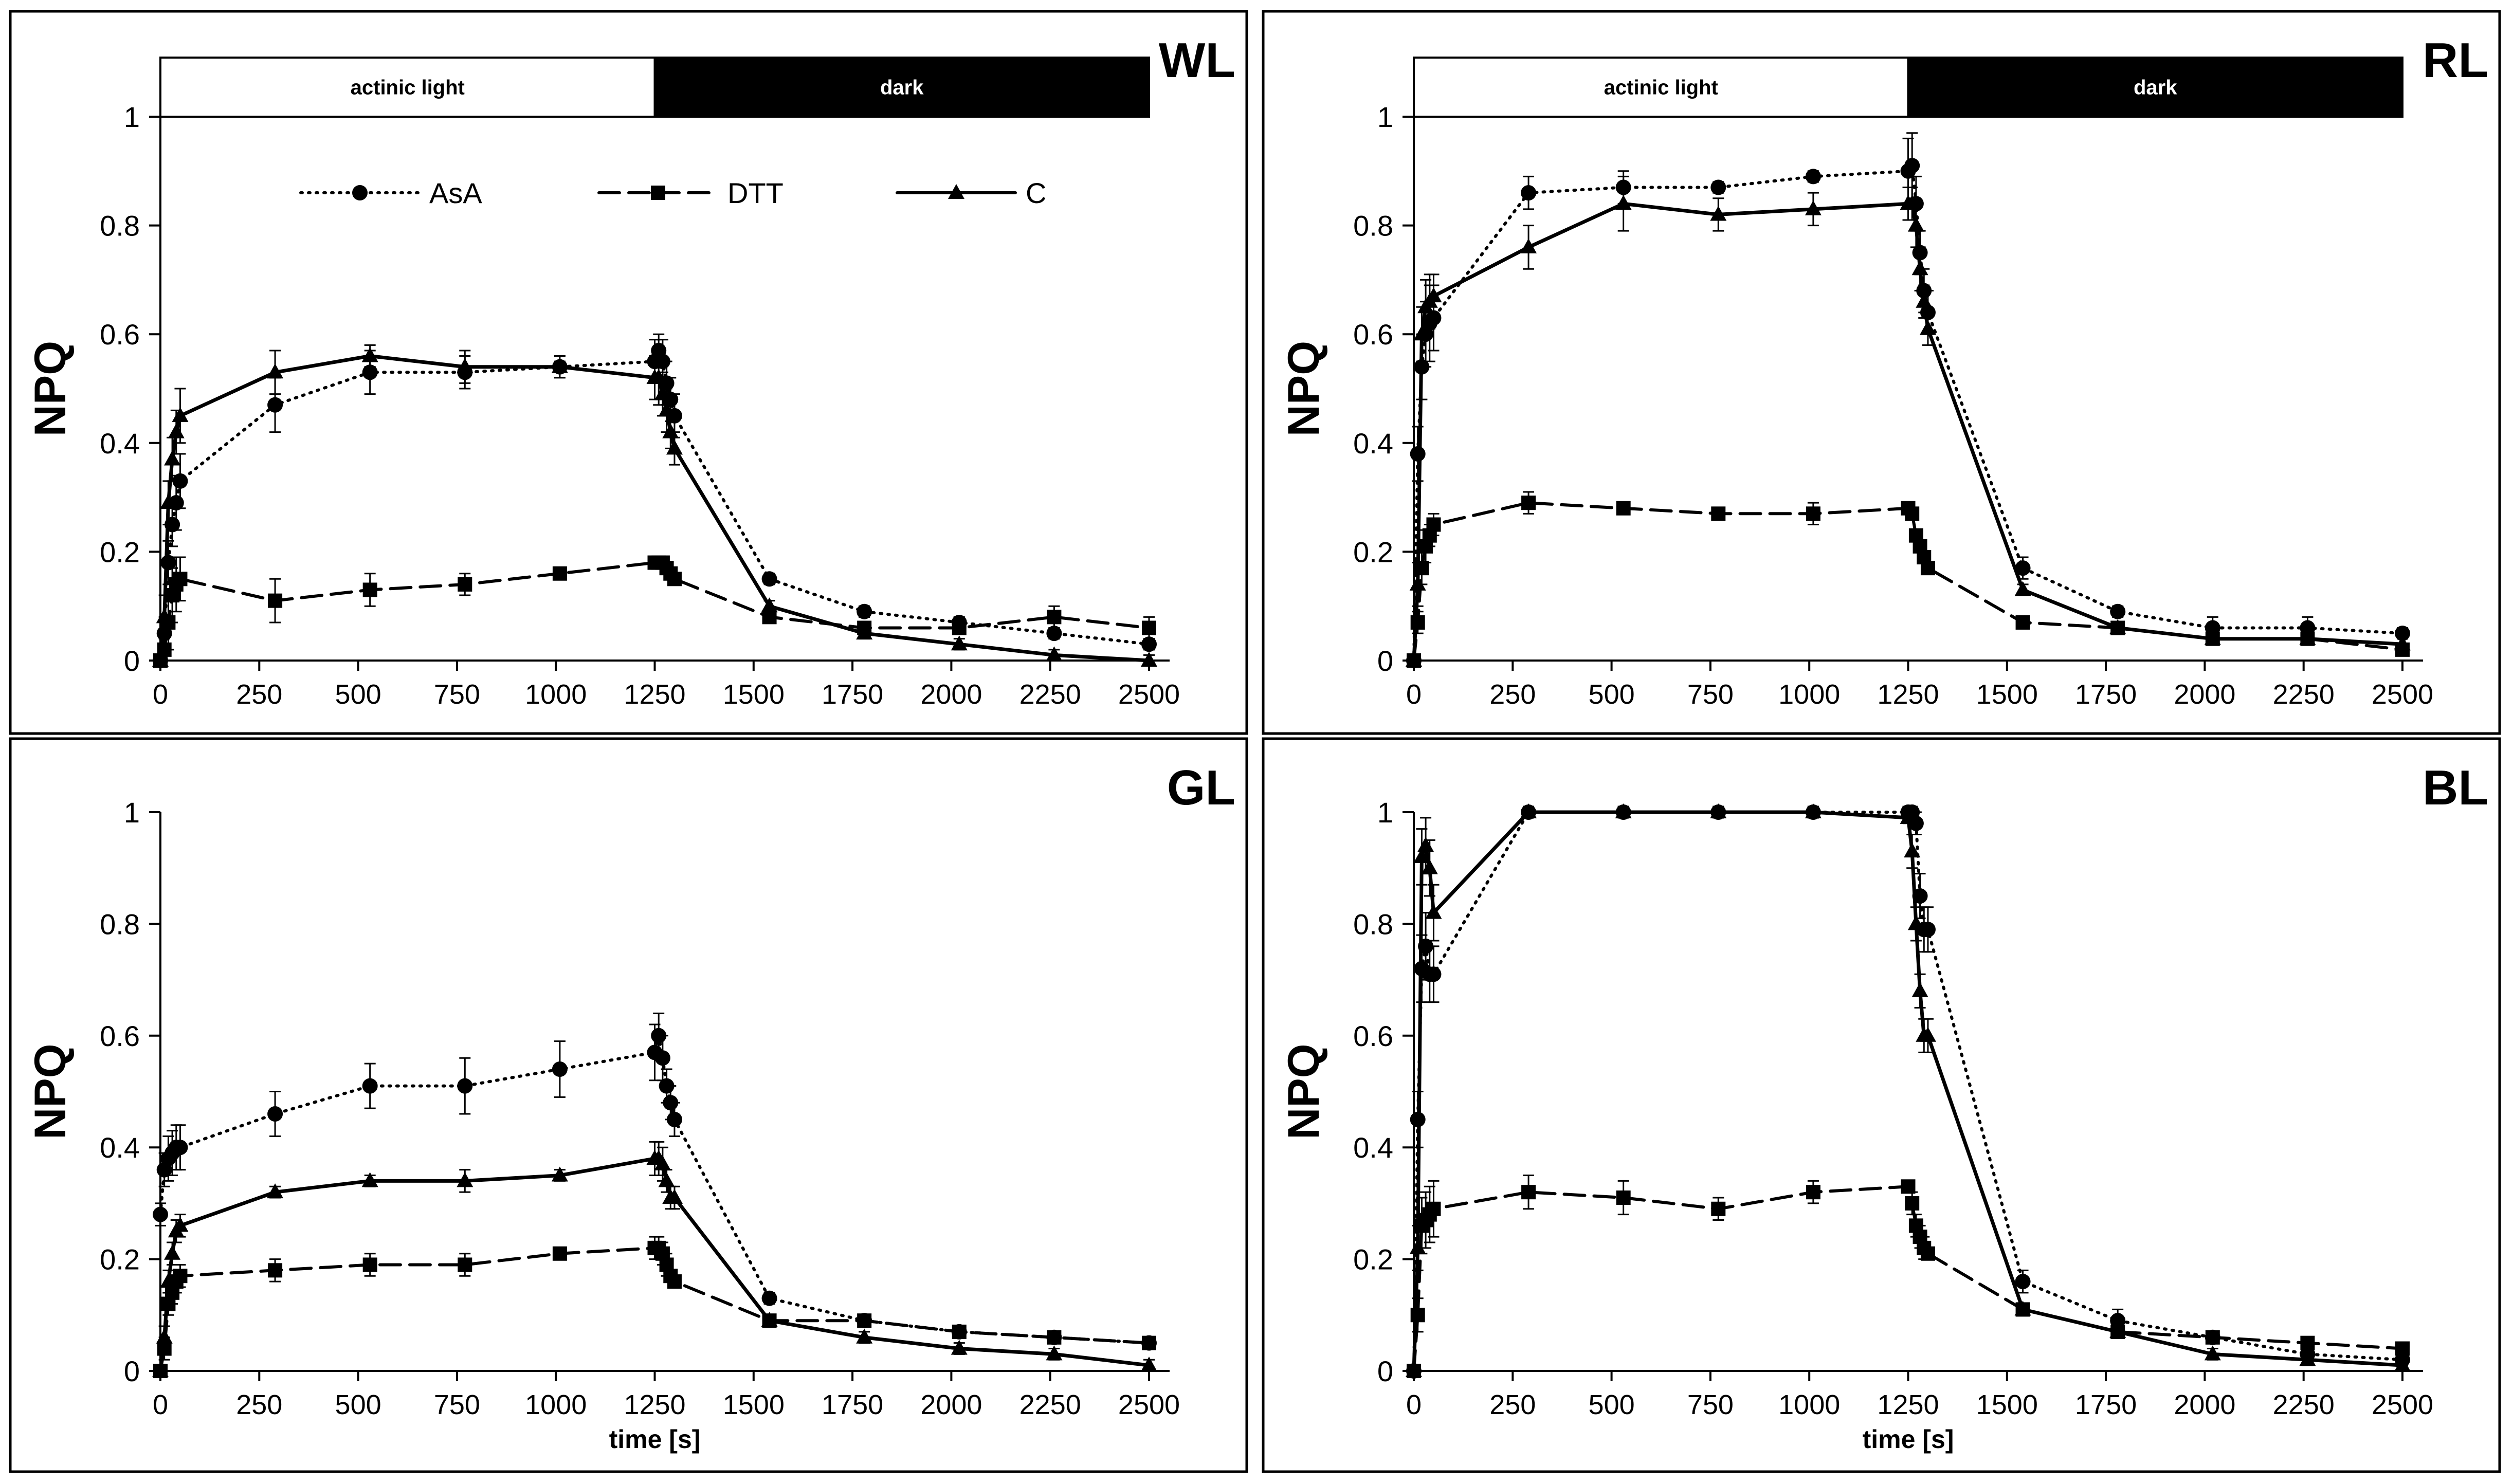 The image size is (2513, 1484). What do you see at coordinates (1373, 1259) in the screenshot?
I see `y-tick-label: 0.2` at bounding box center [1373, 1259].